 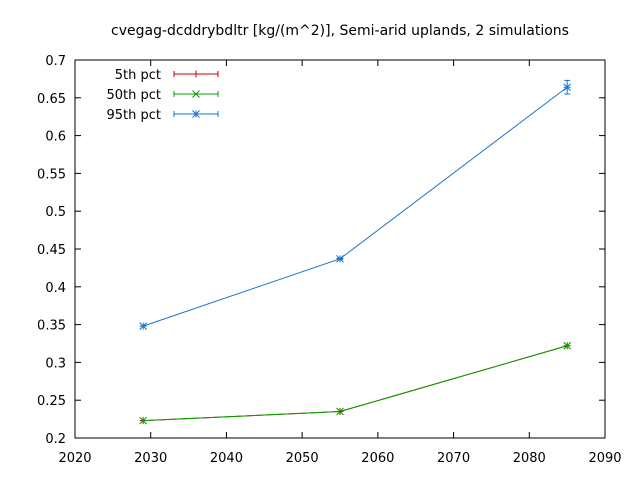 I want to click on x-tick-label: 2090, so click(x=604, y=458).